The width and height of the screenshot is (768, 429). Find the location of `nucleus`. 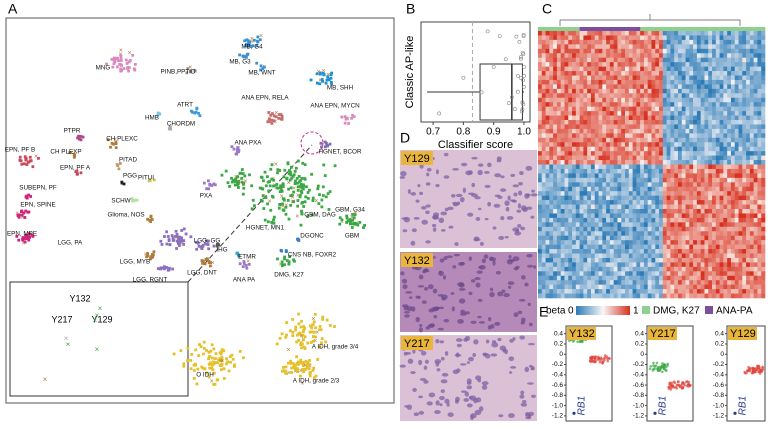

nucleus is located at coordinates (523, 277).